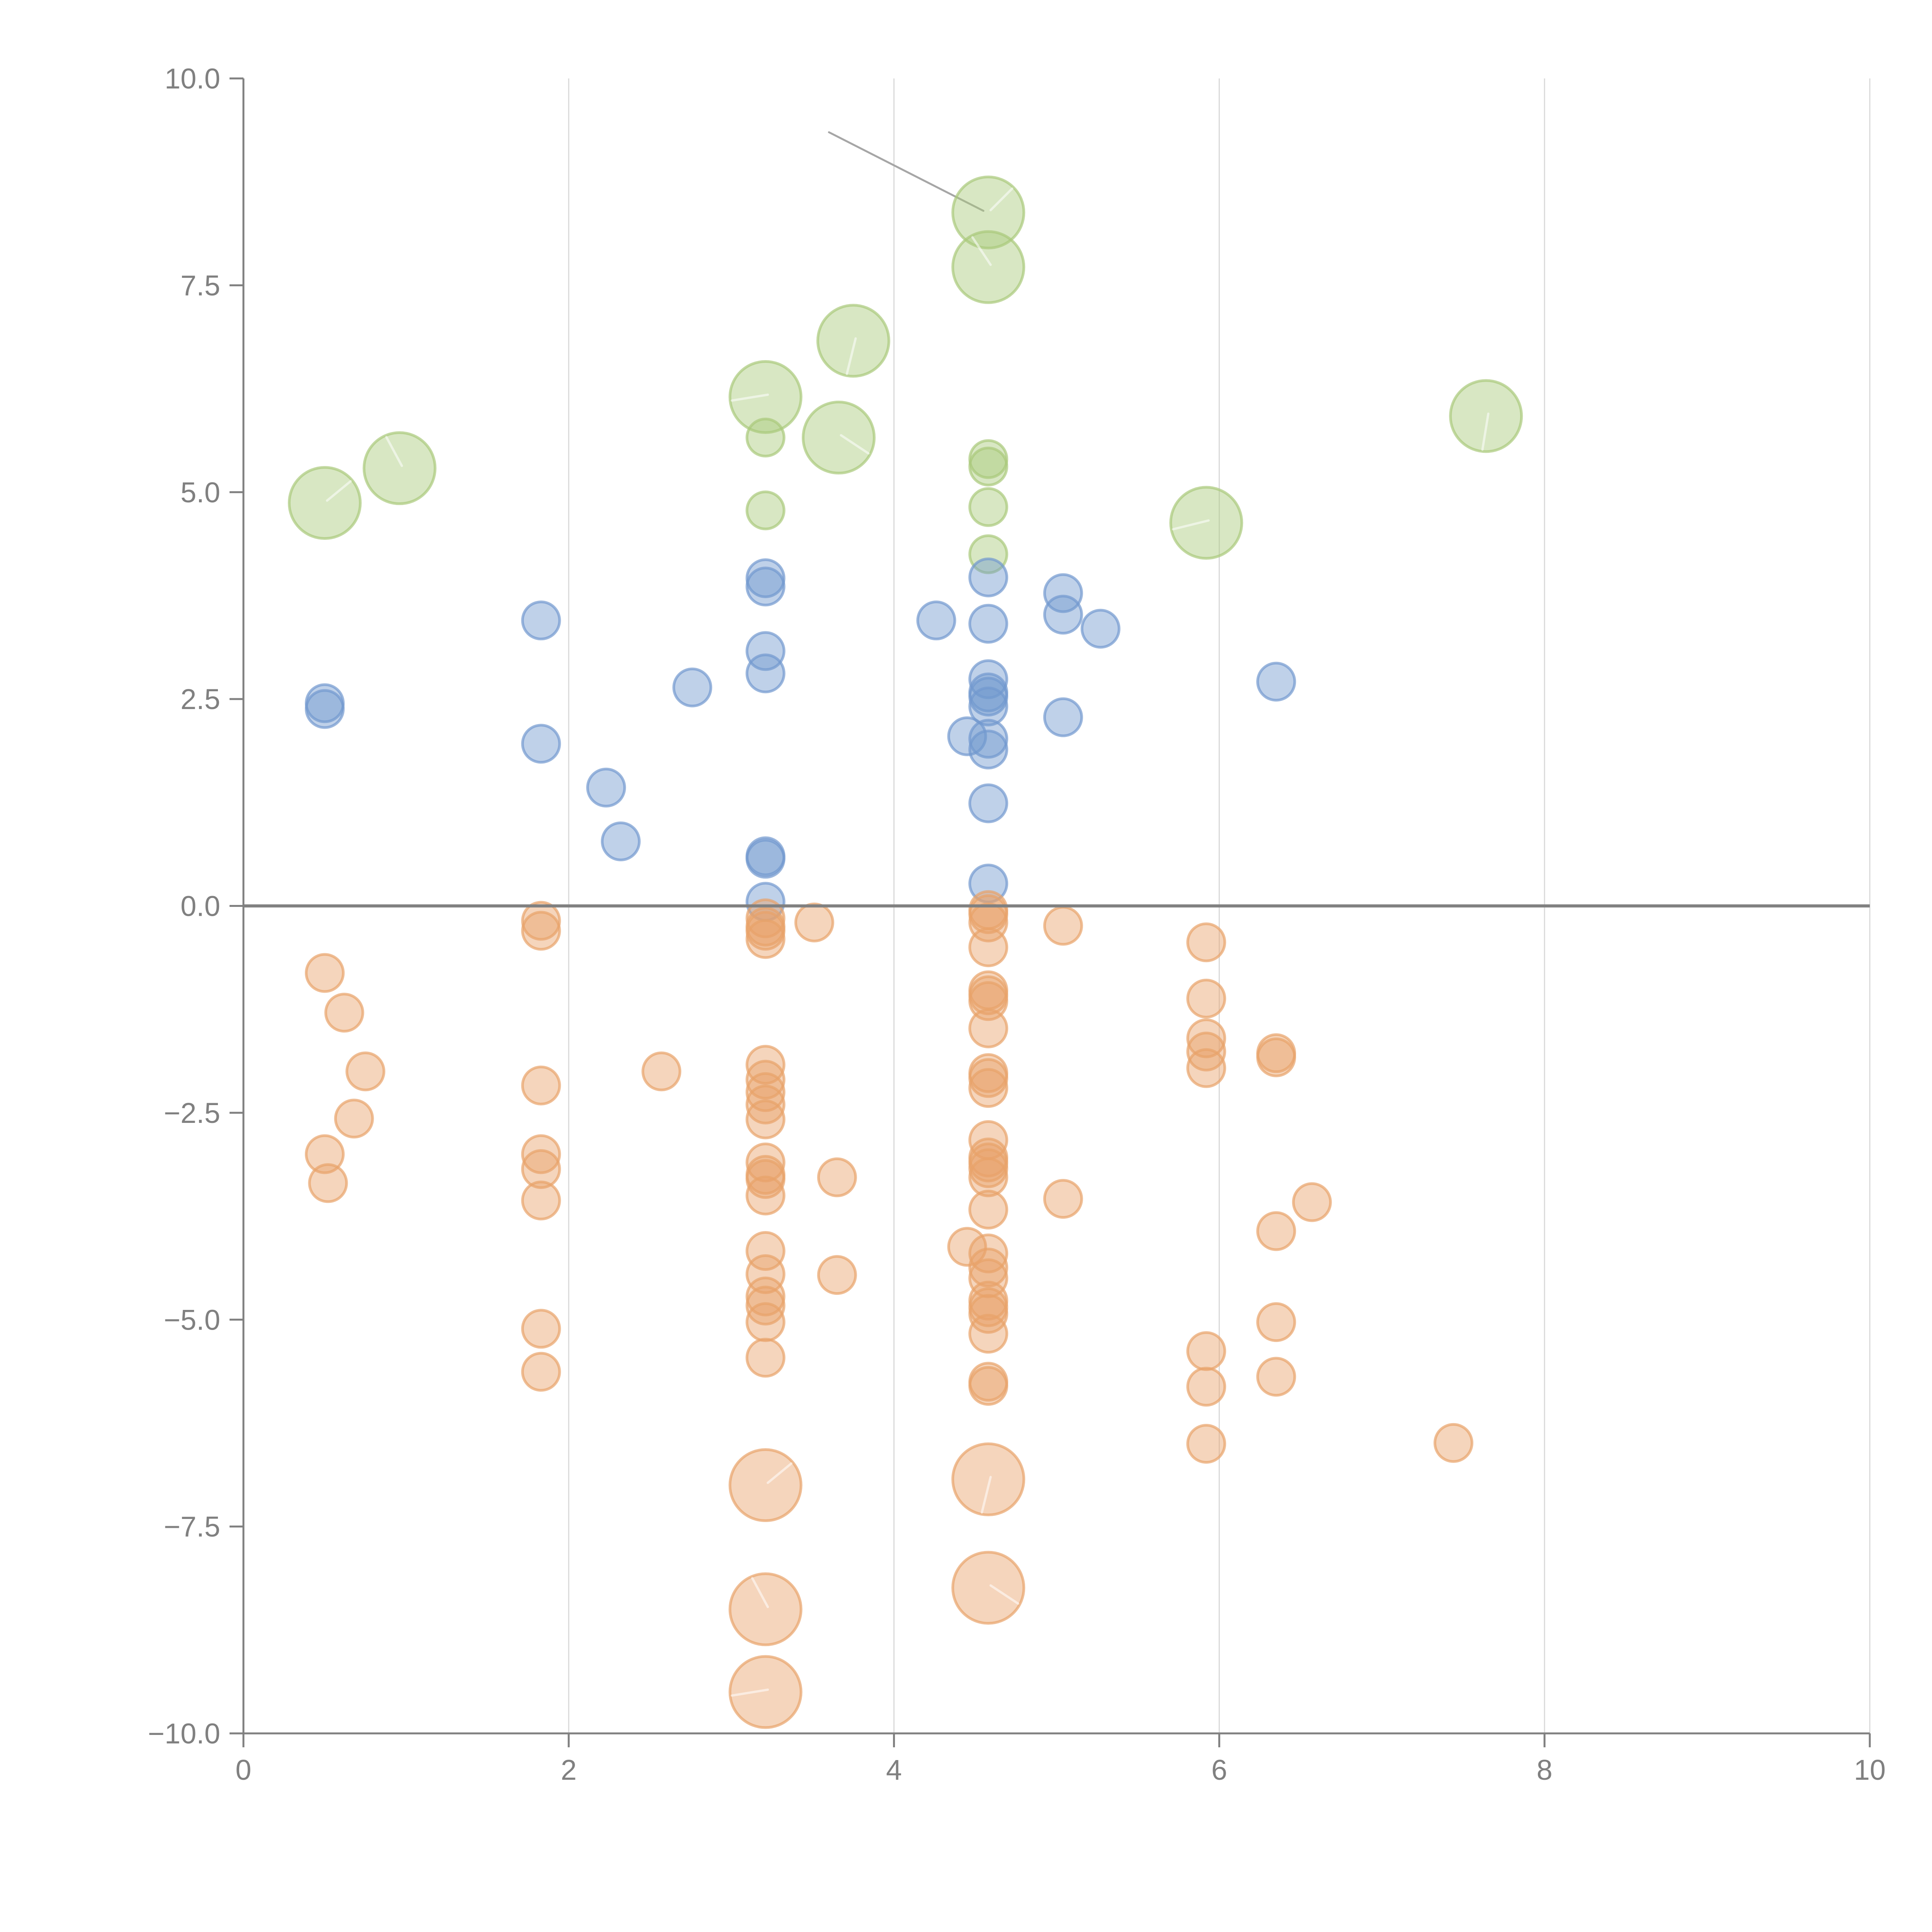  What do you see at coordinates (877, 1586) in the screenshot?
I see `series-orange-large` at bounding box center [877, 1586].